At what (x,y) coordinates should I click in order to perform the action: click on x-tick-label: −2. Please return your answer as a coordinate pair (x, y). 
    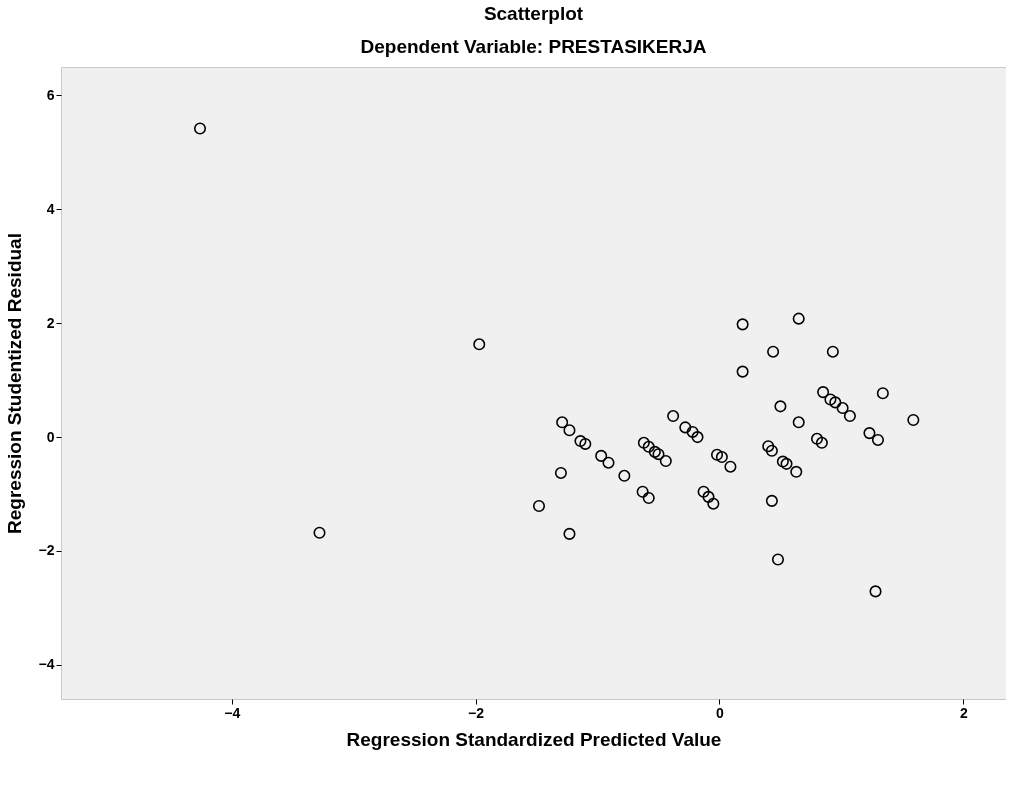
    Looking at the image, I should click on (476, 712).